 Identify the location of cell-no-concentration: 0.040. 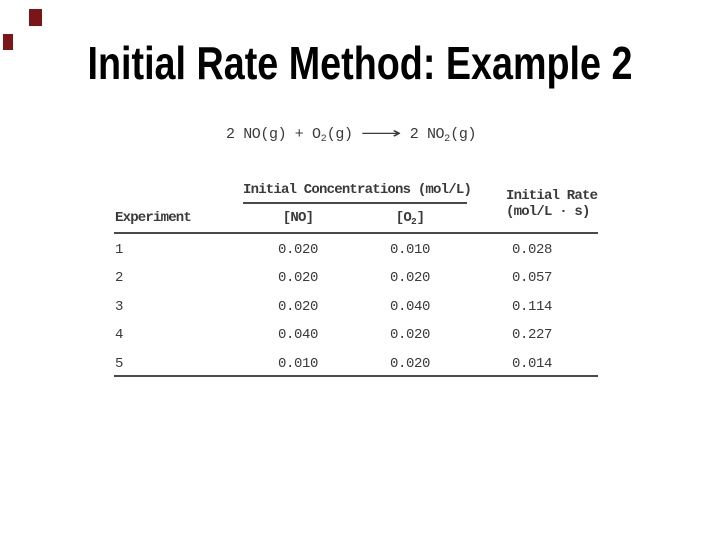
(297, 335).